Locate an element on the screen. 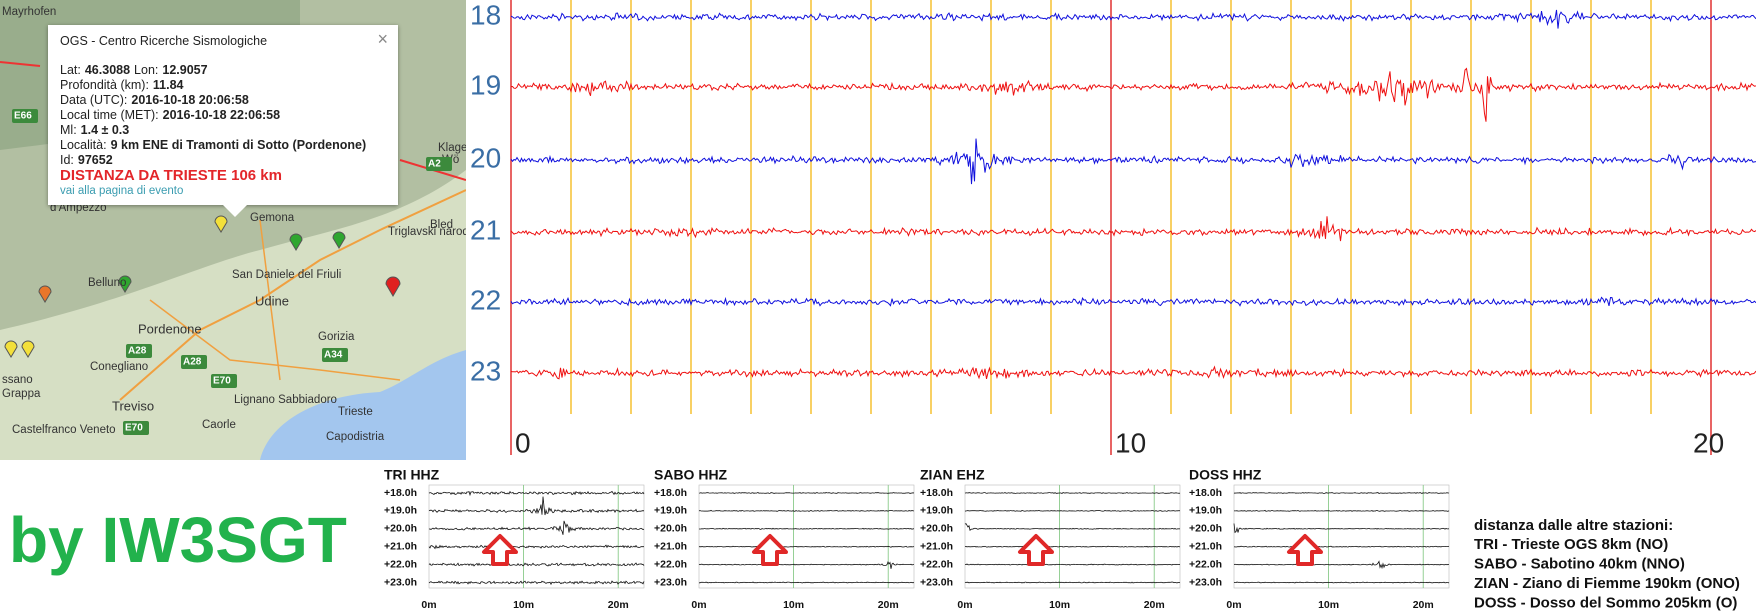 The image size is (1756, 616). legend-title: distanza dalle altre stazioni: is located at coordinates (1573, 525).